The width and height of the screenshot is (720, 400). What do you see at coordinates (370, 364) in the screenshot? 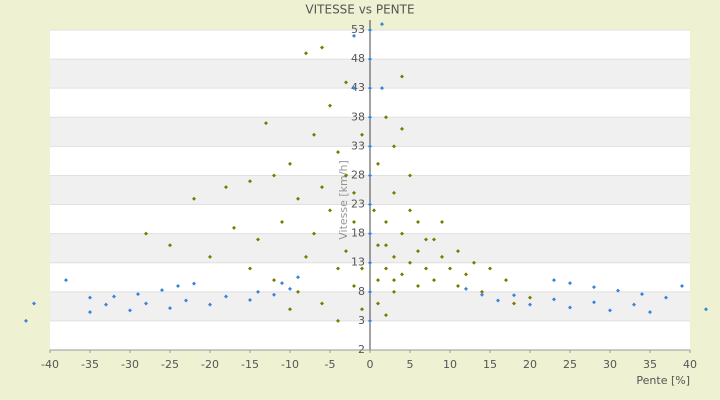
I see `x-tick-label: 0` at bounding box center [370, 364].